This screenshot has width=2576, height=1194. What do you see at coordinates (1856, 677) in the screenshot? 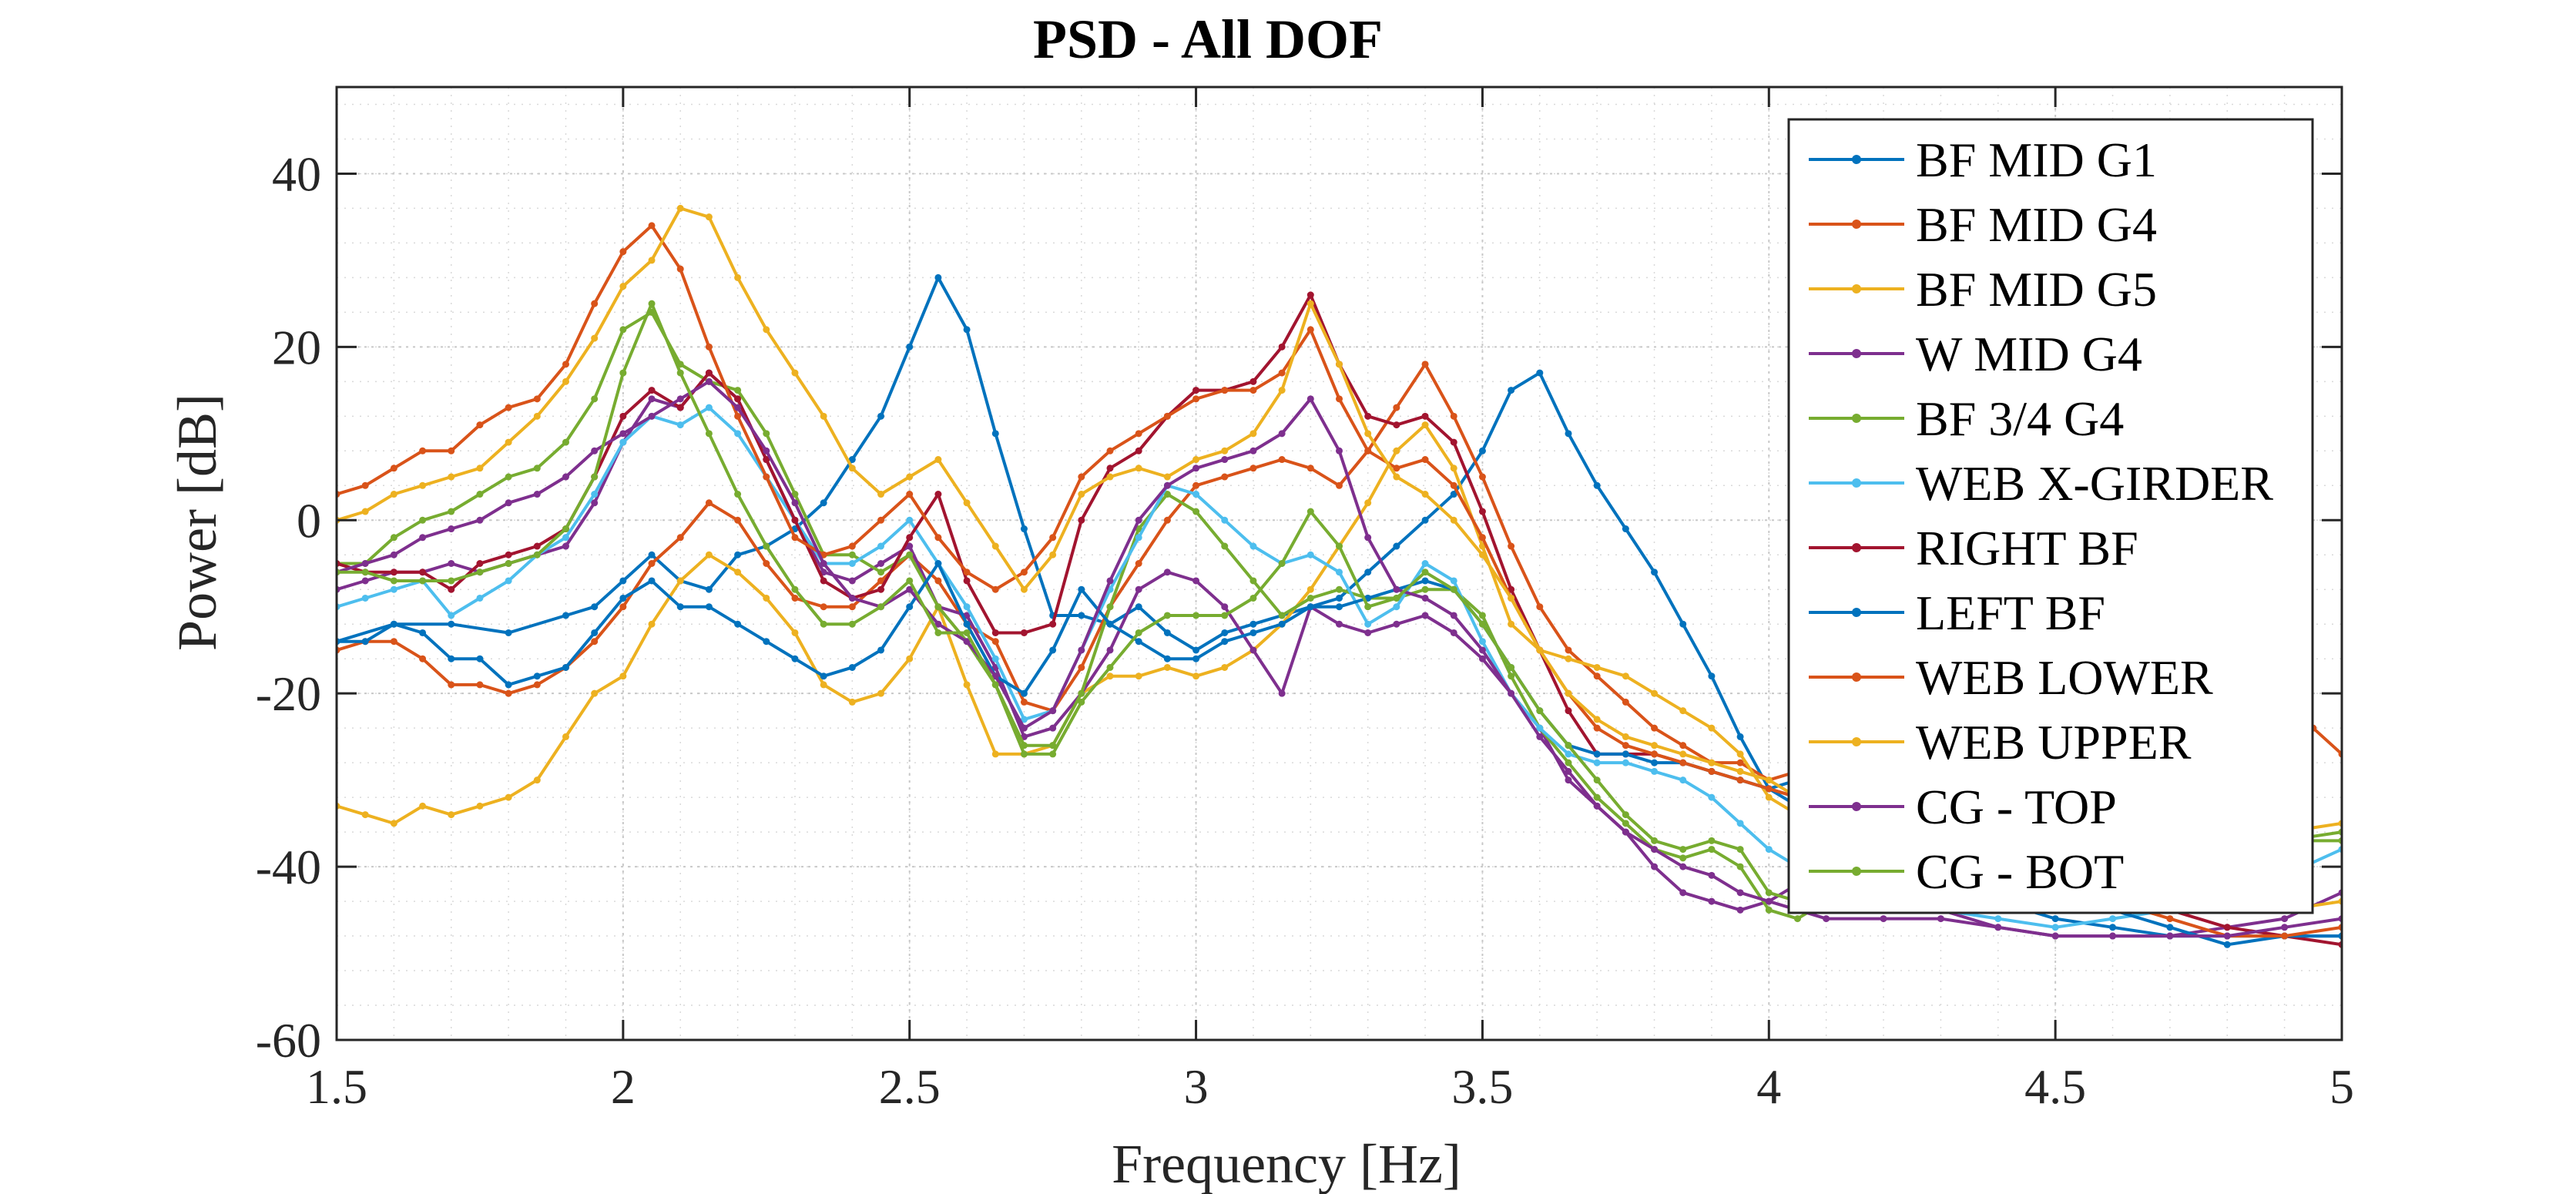
I see `legend-marker` at bounding box center [1856, 677].